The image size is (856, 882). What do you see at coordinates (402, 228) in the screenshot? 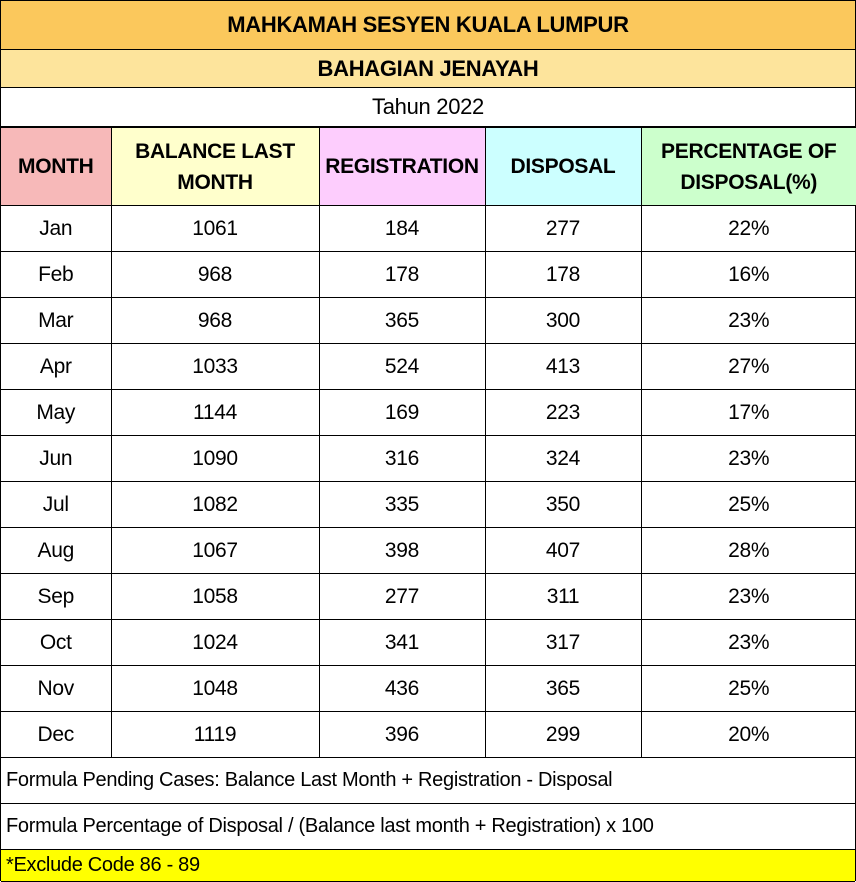
I see `table-cell: 184` at bounding box center [402, 228].